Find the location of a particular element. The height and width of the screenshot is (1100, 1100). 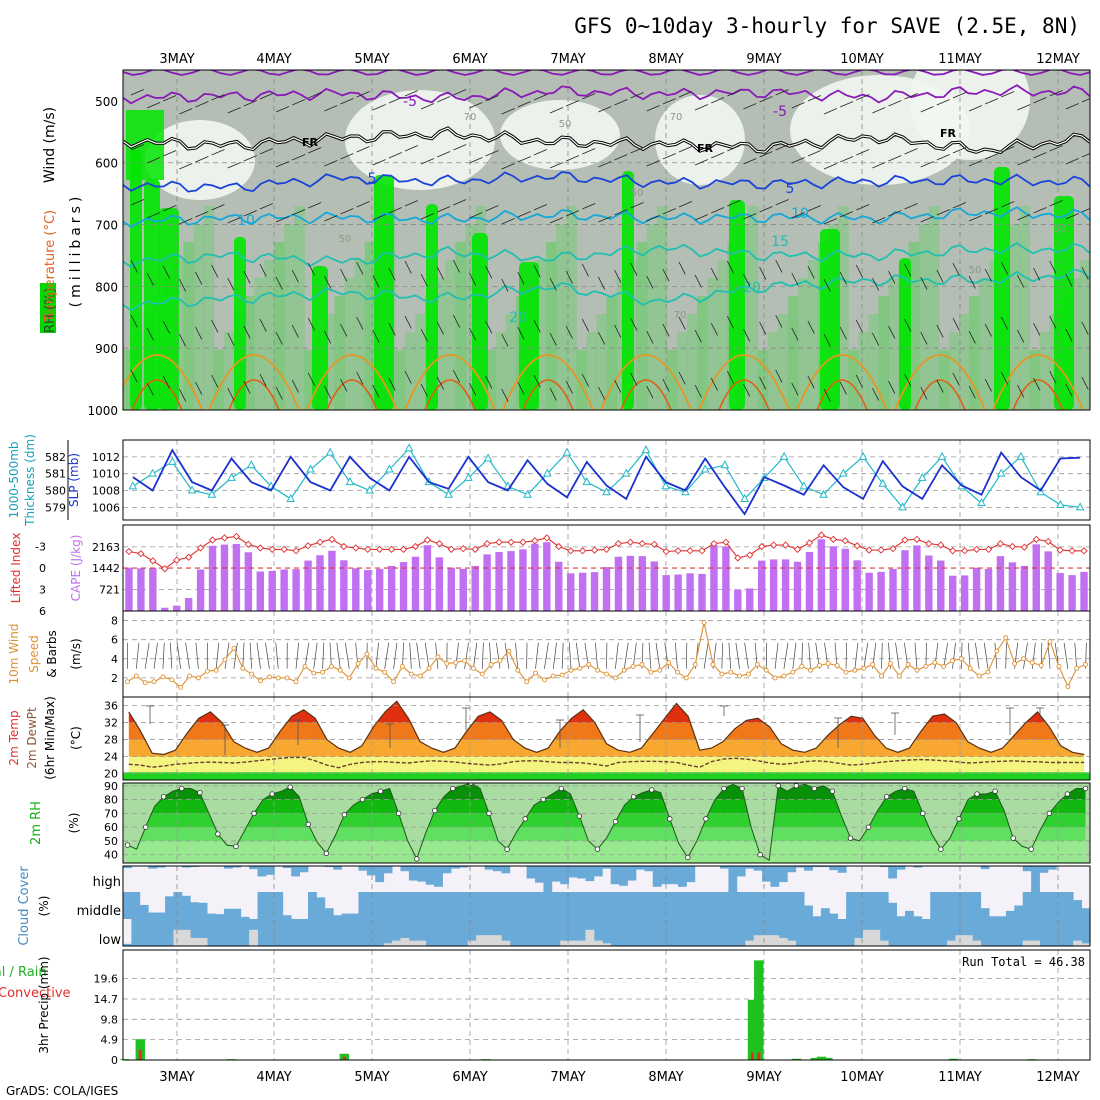

precip-y-tick: 0 is located at coordinates (114, 1060).